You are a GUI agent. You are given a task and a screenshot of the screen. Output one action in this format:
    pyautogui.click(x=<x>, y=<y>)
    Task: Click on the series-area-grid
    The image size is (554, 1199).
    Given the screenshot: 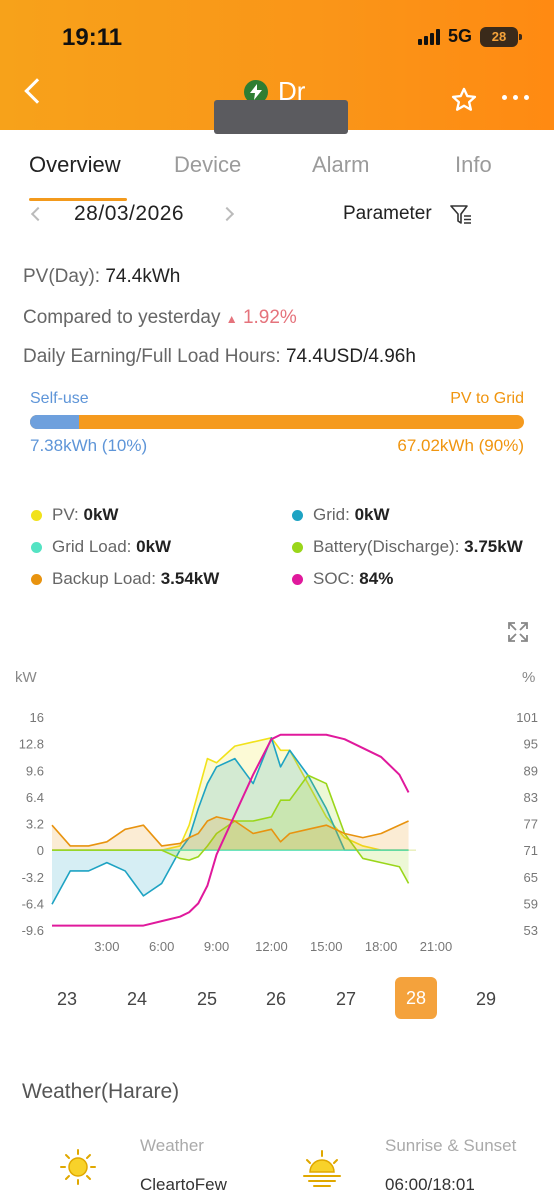 What is the action you would take?
    pyautogui.click(x=230, y=821)
    